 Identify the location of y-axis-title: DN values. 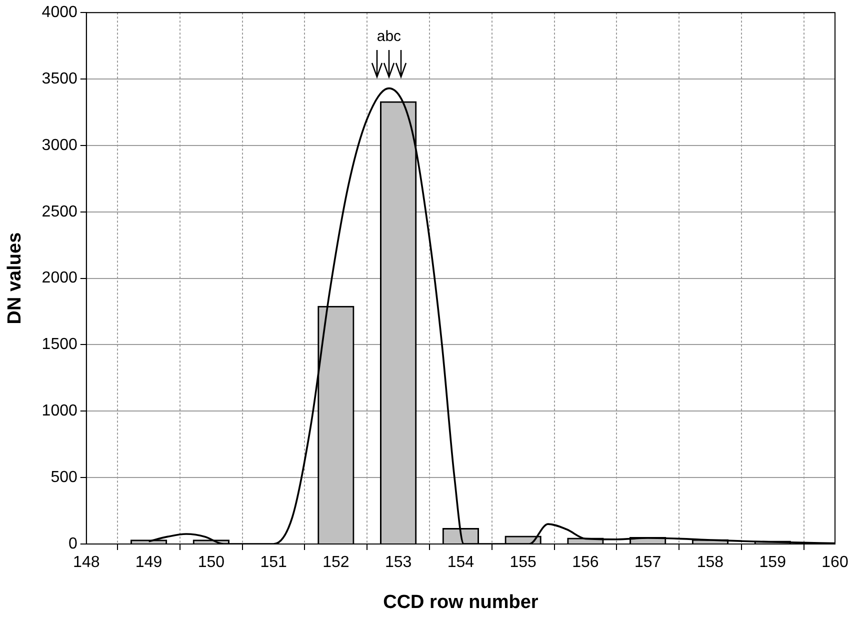
(15, 278).